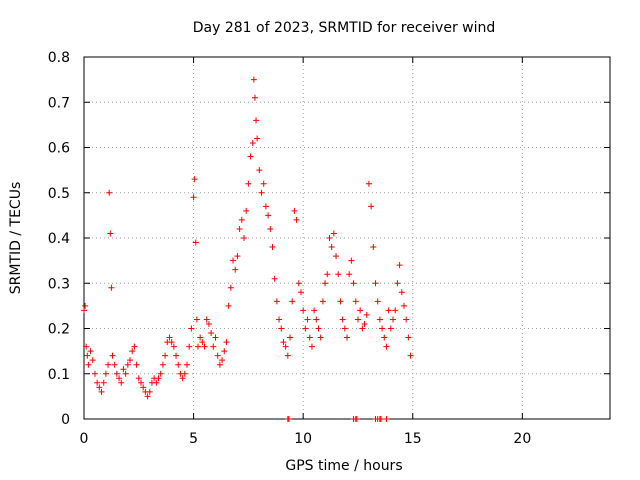 Image resolution: width=640 pixels, height=480 pixels. What do you see at coordinates (84, 439) in the screenshot?
I see `x-tick-label: 0` at bounding box center [84, 439].